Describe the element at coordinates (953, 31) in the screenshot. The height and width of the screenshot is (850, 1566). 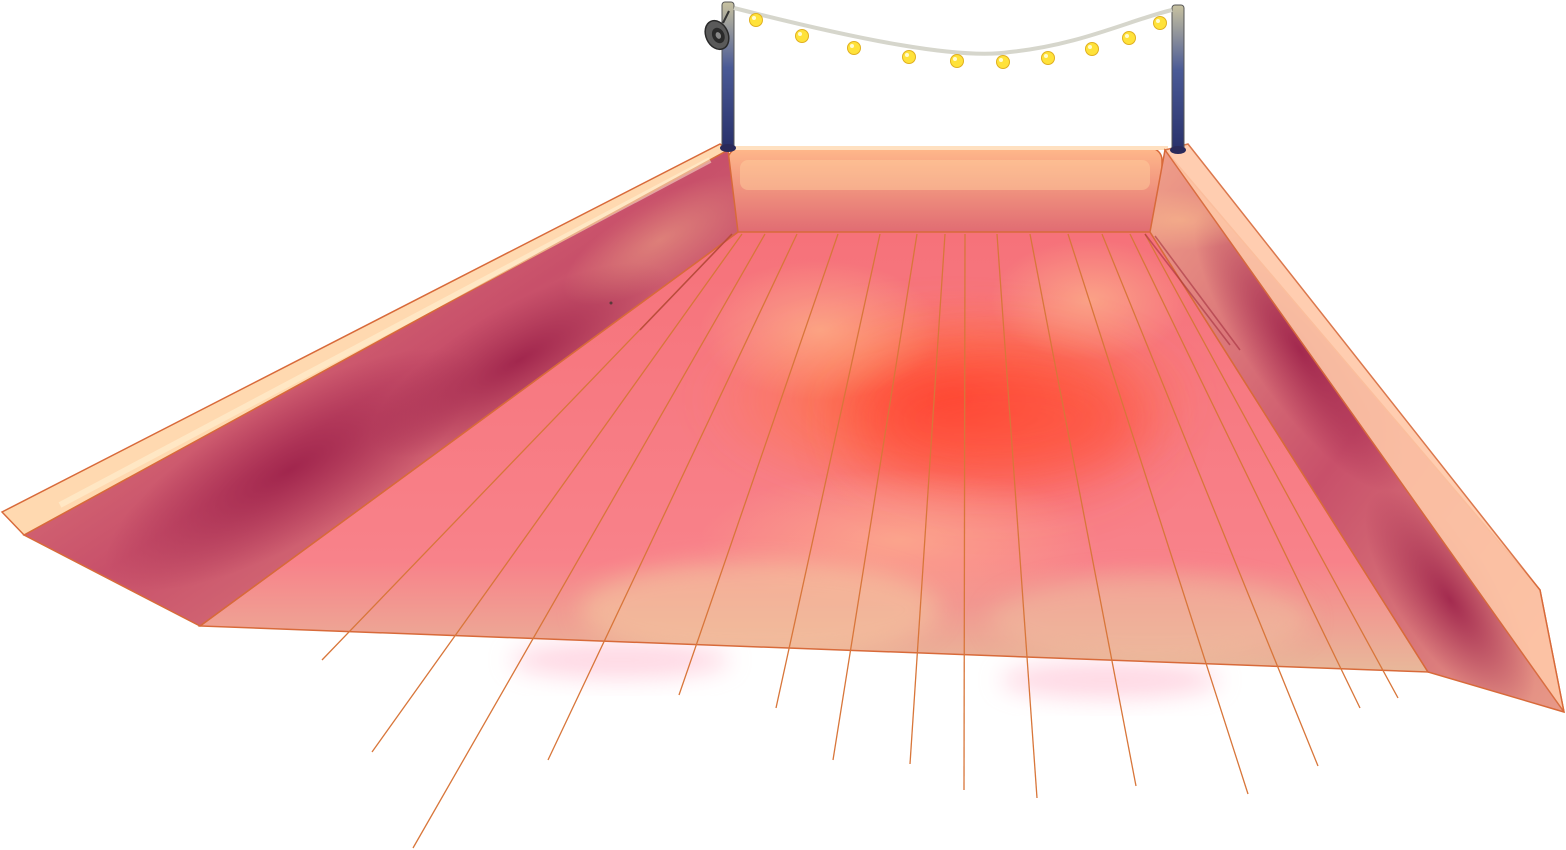
I see `light-string-wire` at that location.